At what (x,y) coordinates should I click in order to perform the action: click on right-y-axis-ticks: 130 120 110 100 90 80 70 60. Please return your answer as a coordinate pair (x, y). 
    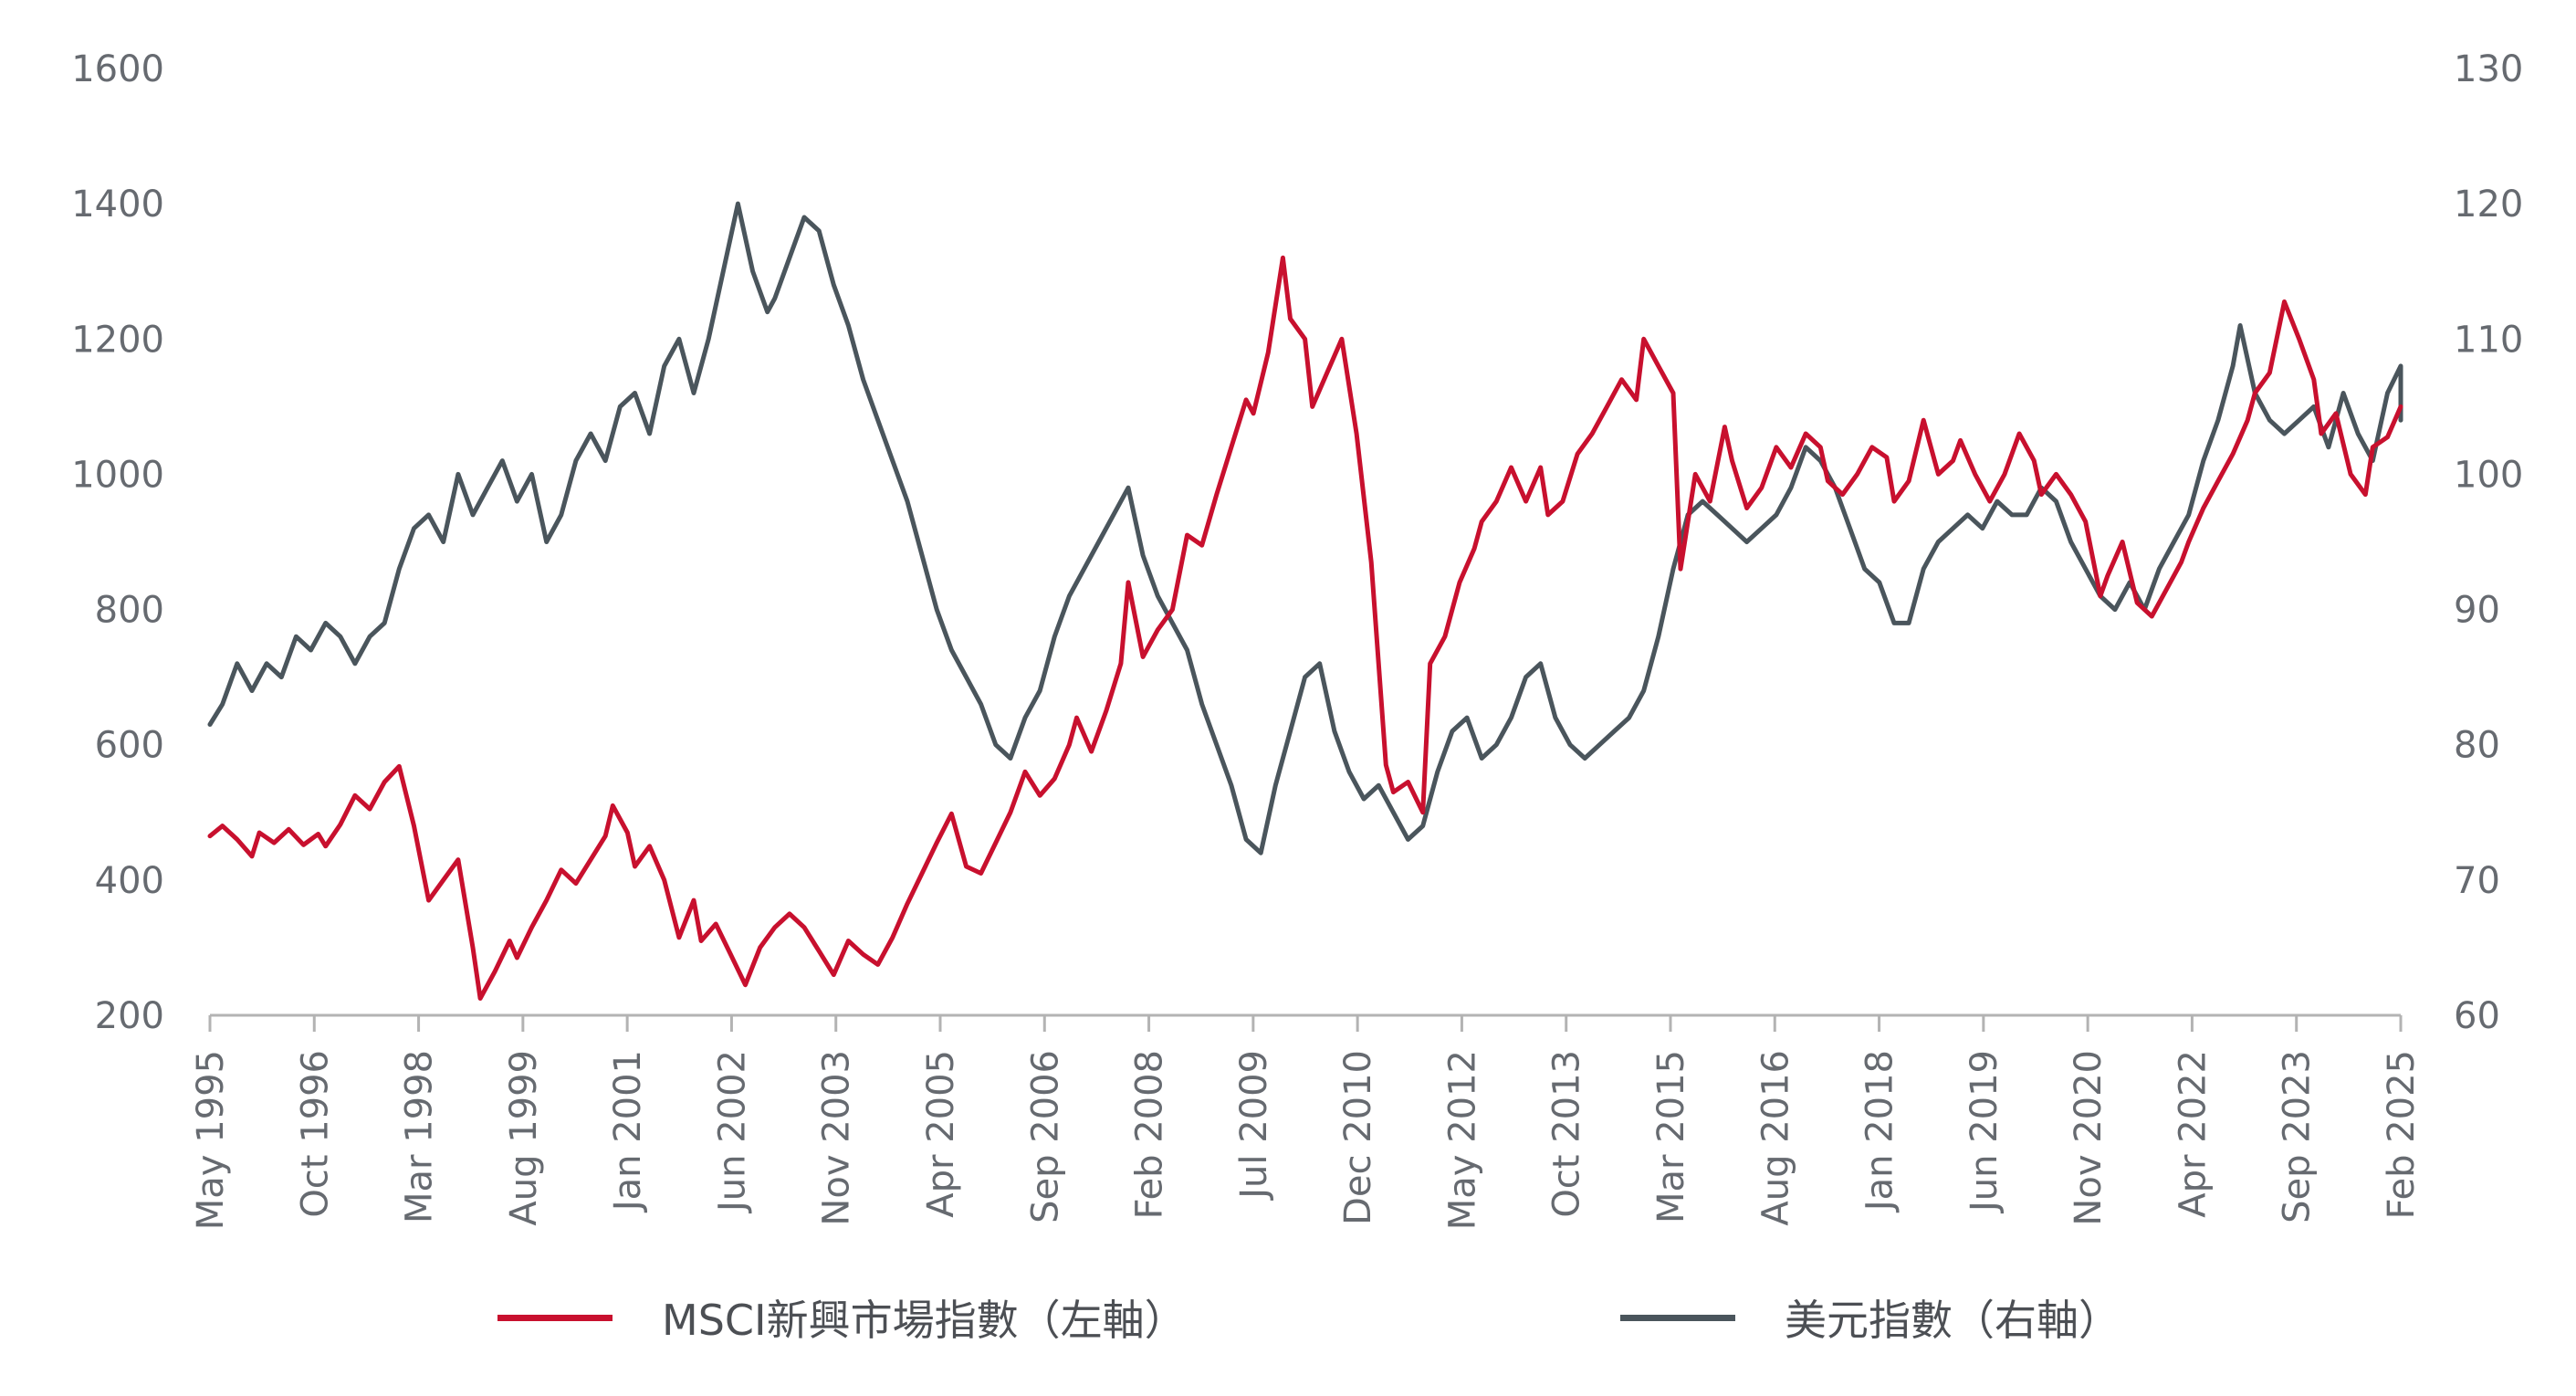
    Looking at the image, I should click on (2488, 542).